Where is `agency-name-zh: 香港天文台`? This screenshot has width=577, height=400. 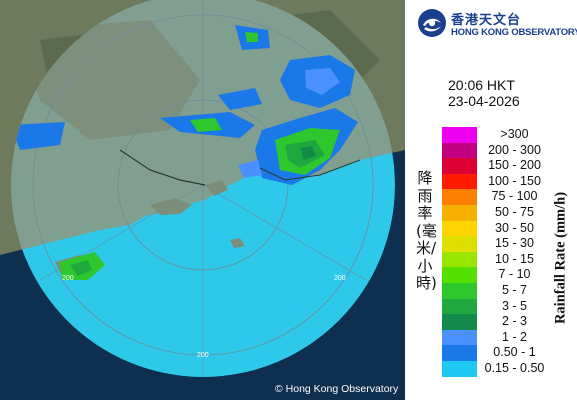 agency-name-zh: 香港天文台 is located at coordinates (486, 20).